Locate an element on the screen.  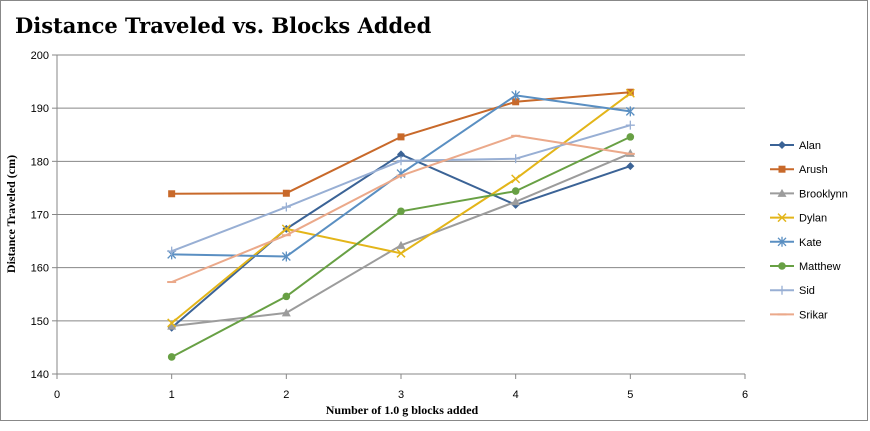
series-arush is located at coordinates (401, 143).